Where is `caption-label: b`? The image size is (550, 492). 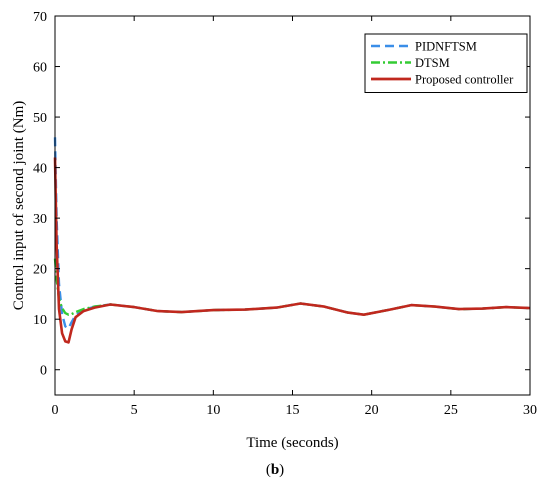 caption-label: b is located at coordinates (275, 470).